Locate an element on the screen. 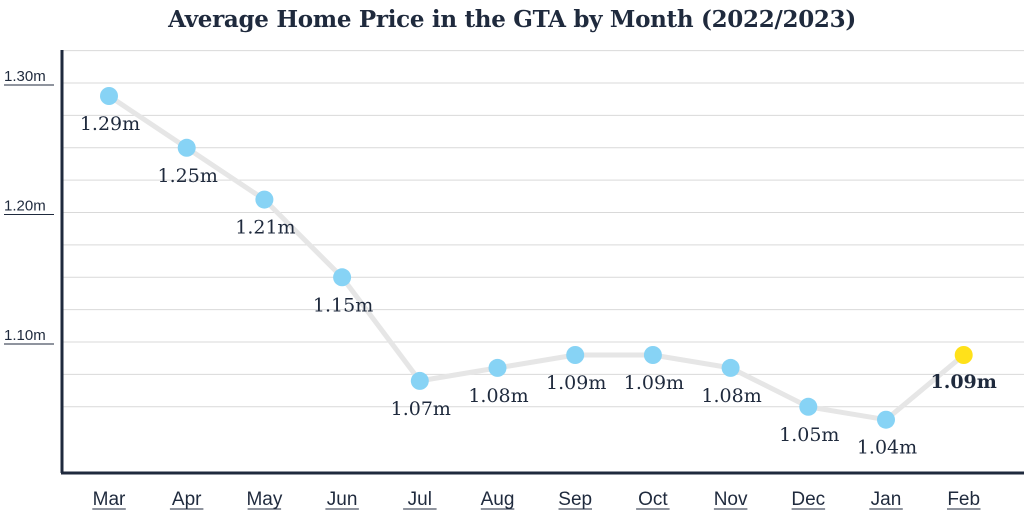 This screenshot has height=512, width=1024. x-tick-label: Aug is located at coordinates (498, 499).